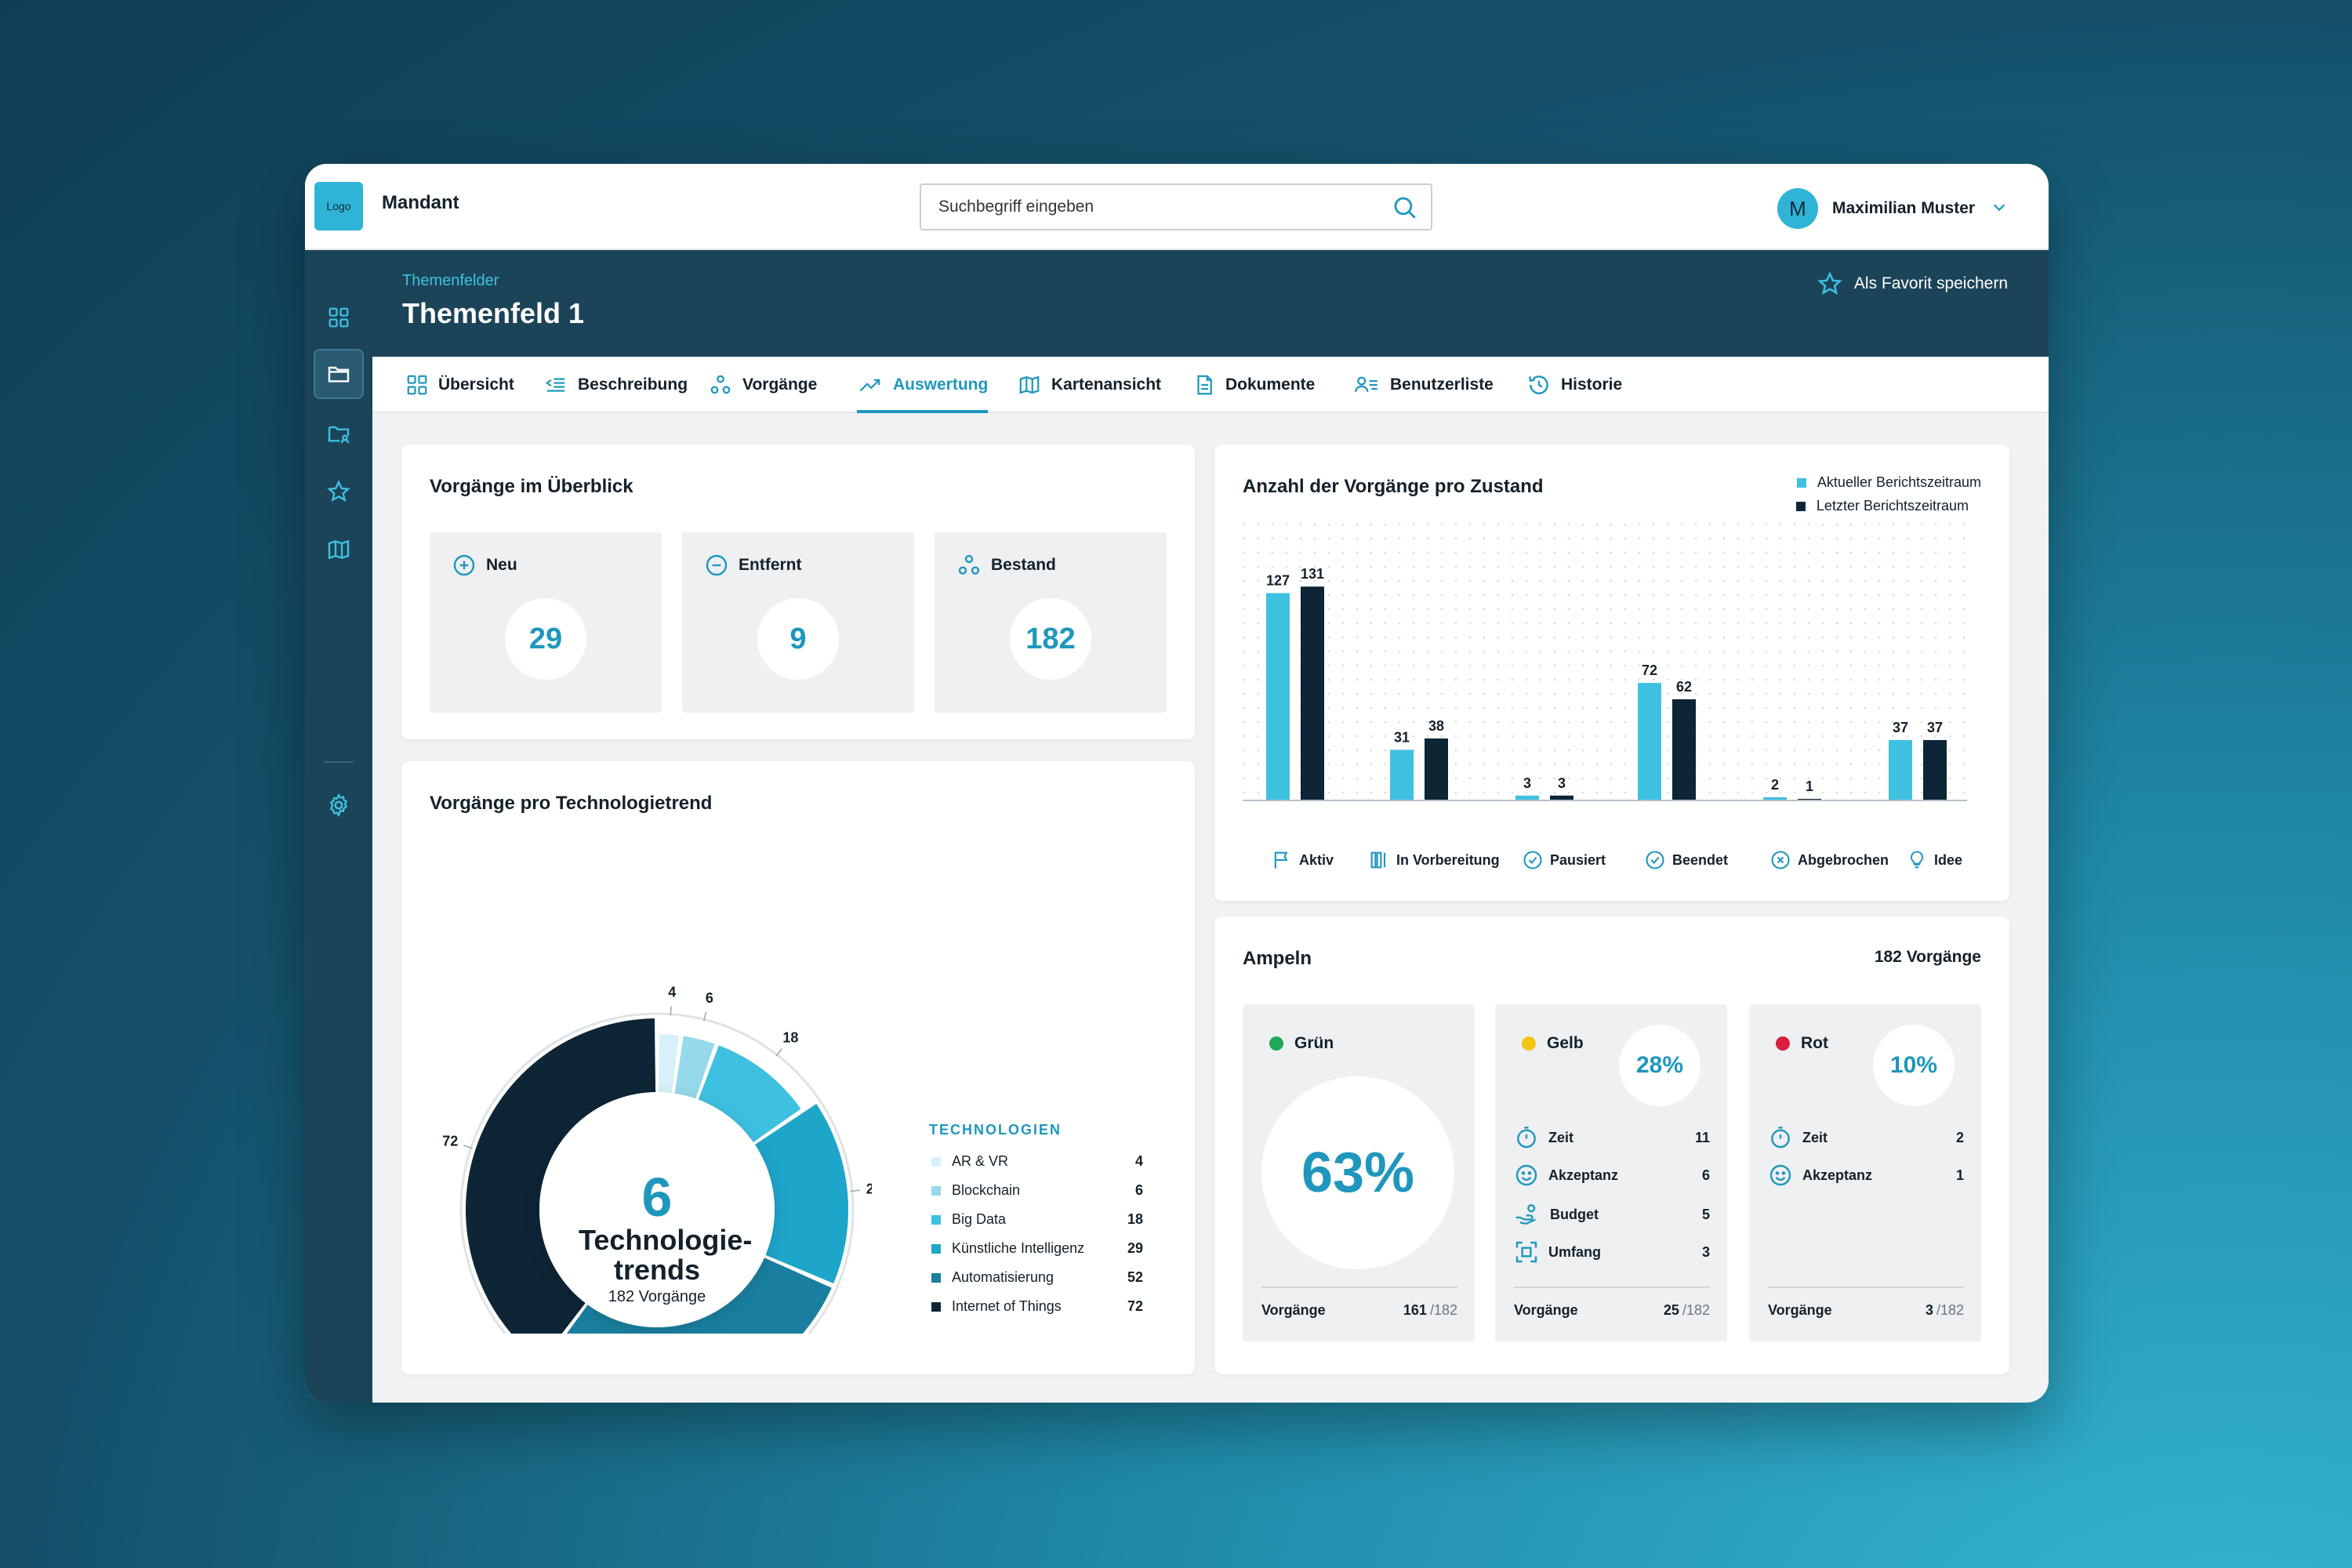 This screenshot has width=2352, height=1568. I want to click on tab-dokumente: Dokumente, so click(1253, 385).